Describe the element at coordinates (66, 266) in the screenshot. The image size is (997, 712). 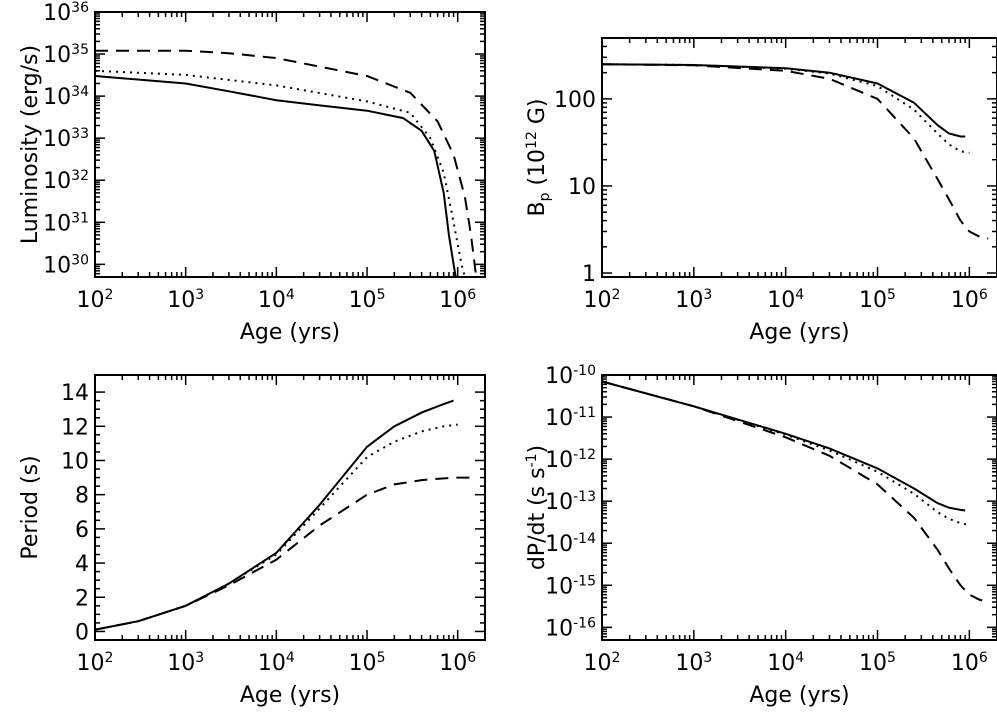
I see `y-tick-label: 1030` at that location.